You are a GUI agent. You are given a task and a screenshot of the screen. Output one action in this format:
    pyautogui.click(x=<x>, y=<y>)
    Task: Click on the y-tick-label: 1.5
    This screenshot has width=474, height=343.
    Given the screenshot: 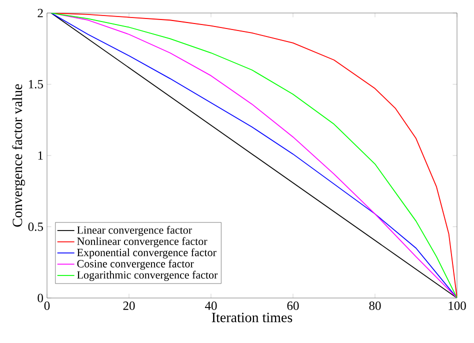 What is the action you would take?
    pyautogui.click(x=35, y=84)
    